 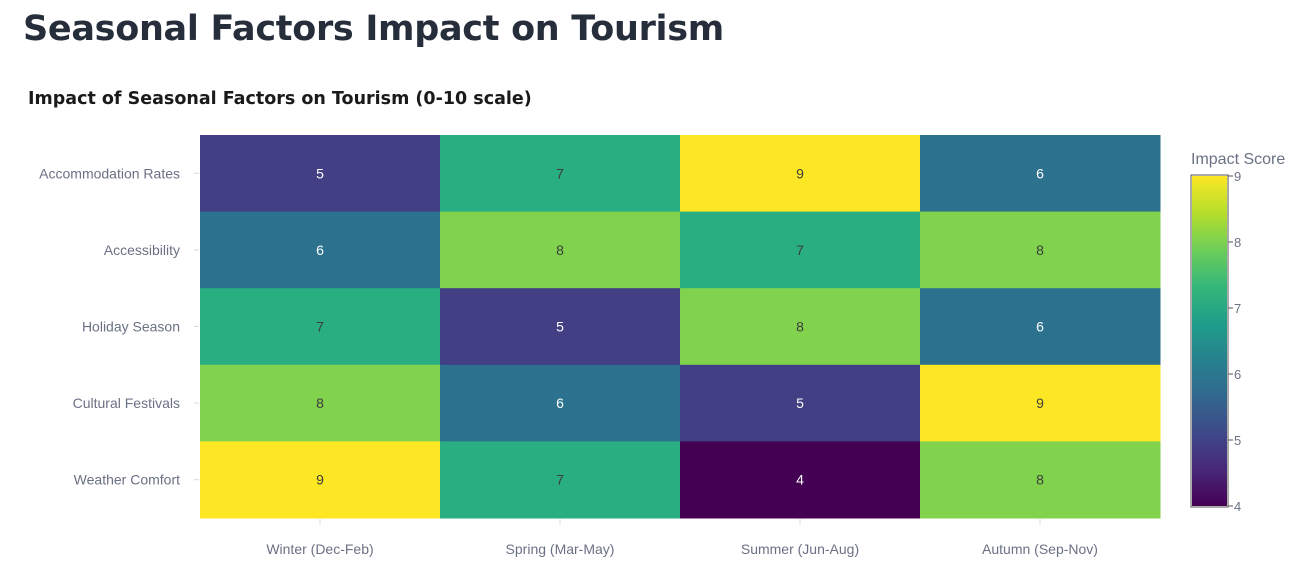 What do you see at coordinates (319, 549) in the screenshot?
I see `x-tick-label: Winter (Dec-Feb)` at bounding box center [319, 549].